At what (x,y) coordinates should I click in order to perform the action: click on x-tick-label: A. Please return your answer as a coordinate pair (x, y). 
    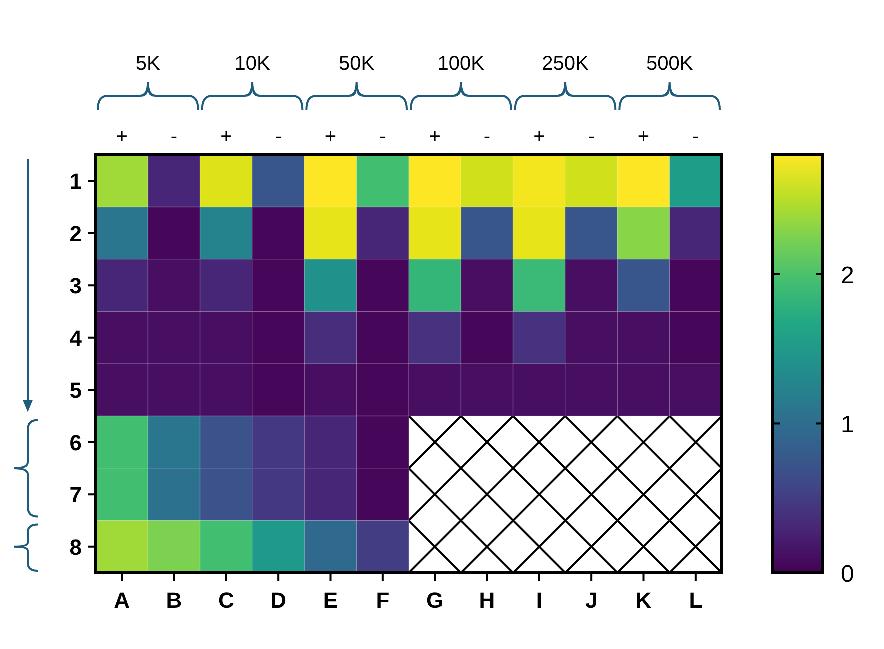
    Looking at the image, I should click on (122, 600).